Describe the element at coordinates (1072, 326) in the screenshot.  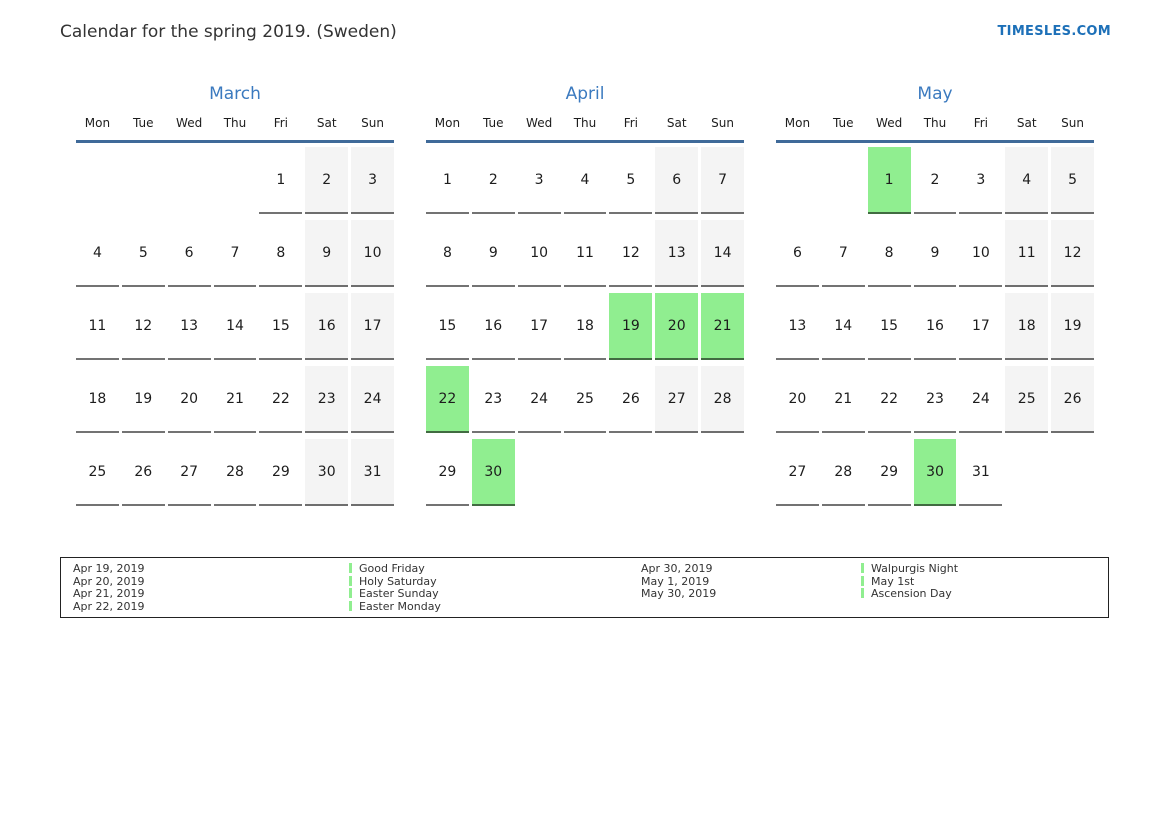
I see `weekend-day-cell: 19` at that location.